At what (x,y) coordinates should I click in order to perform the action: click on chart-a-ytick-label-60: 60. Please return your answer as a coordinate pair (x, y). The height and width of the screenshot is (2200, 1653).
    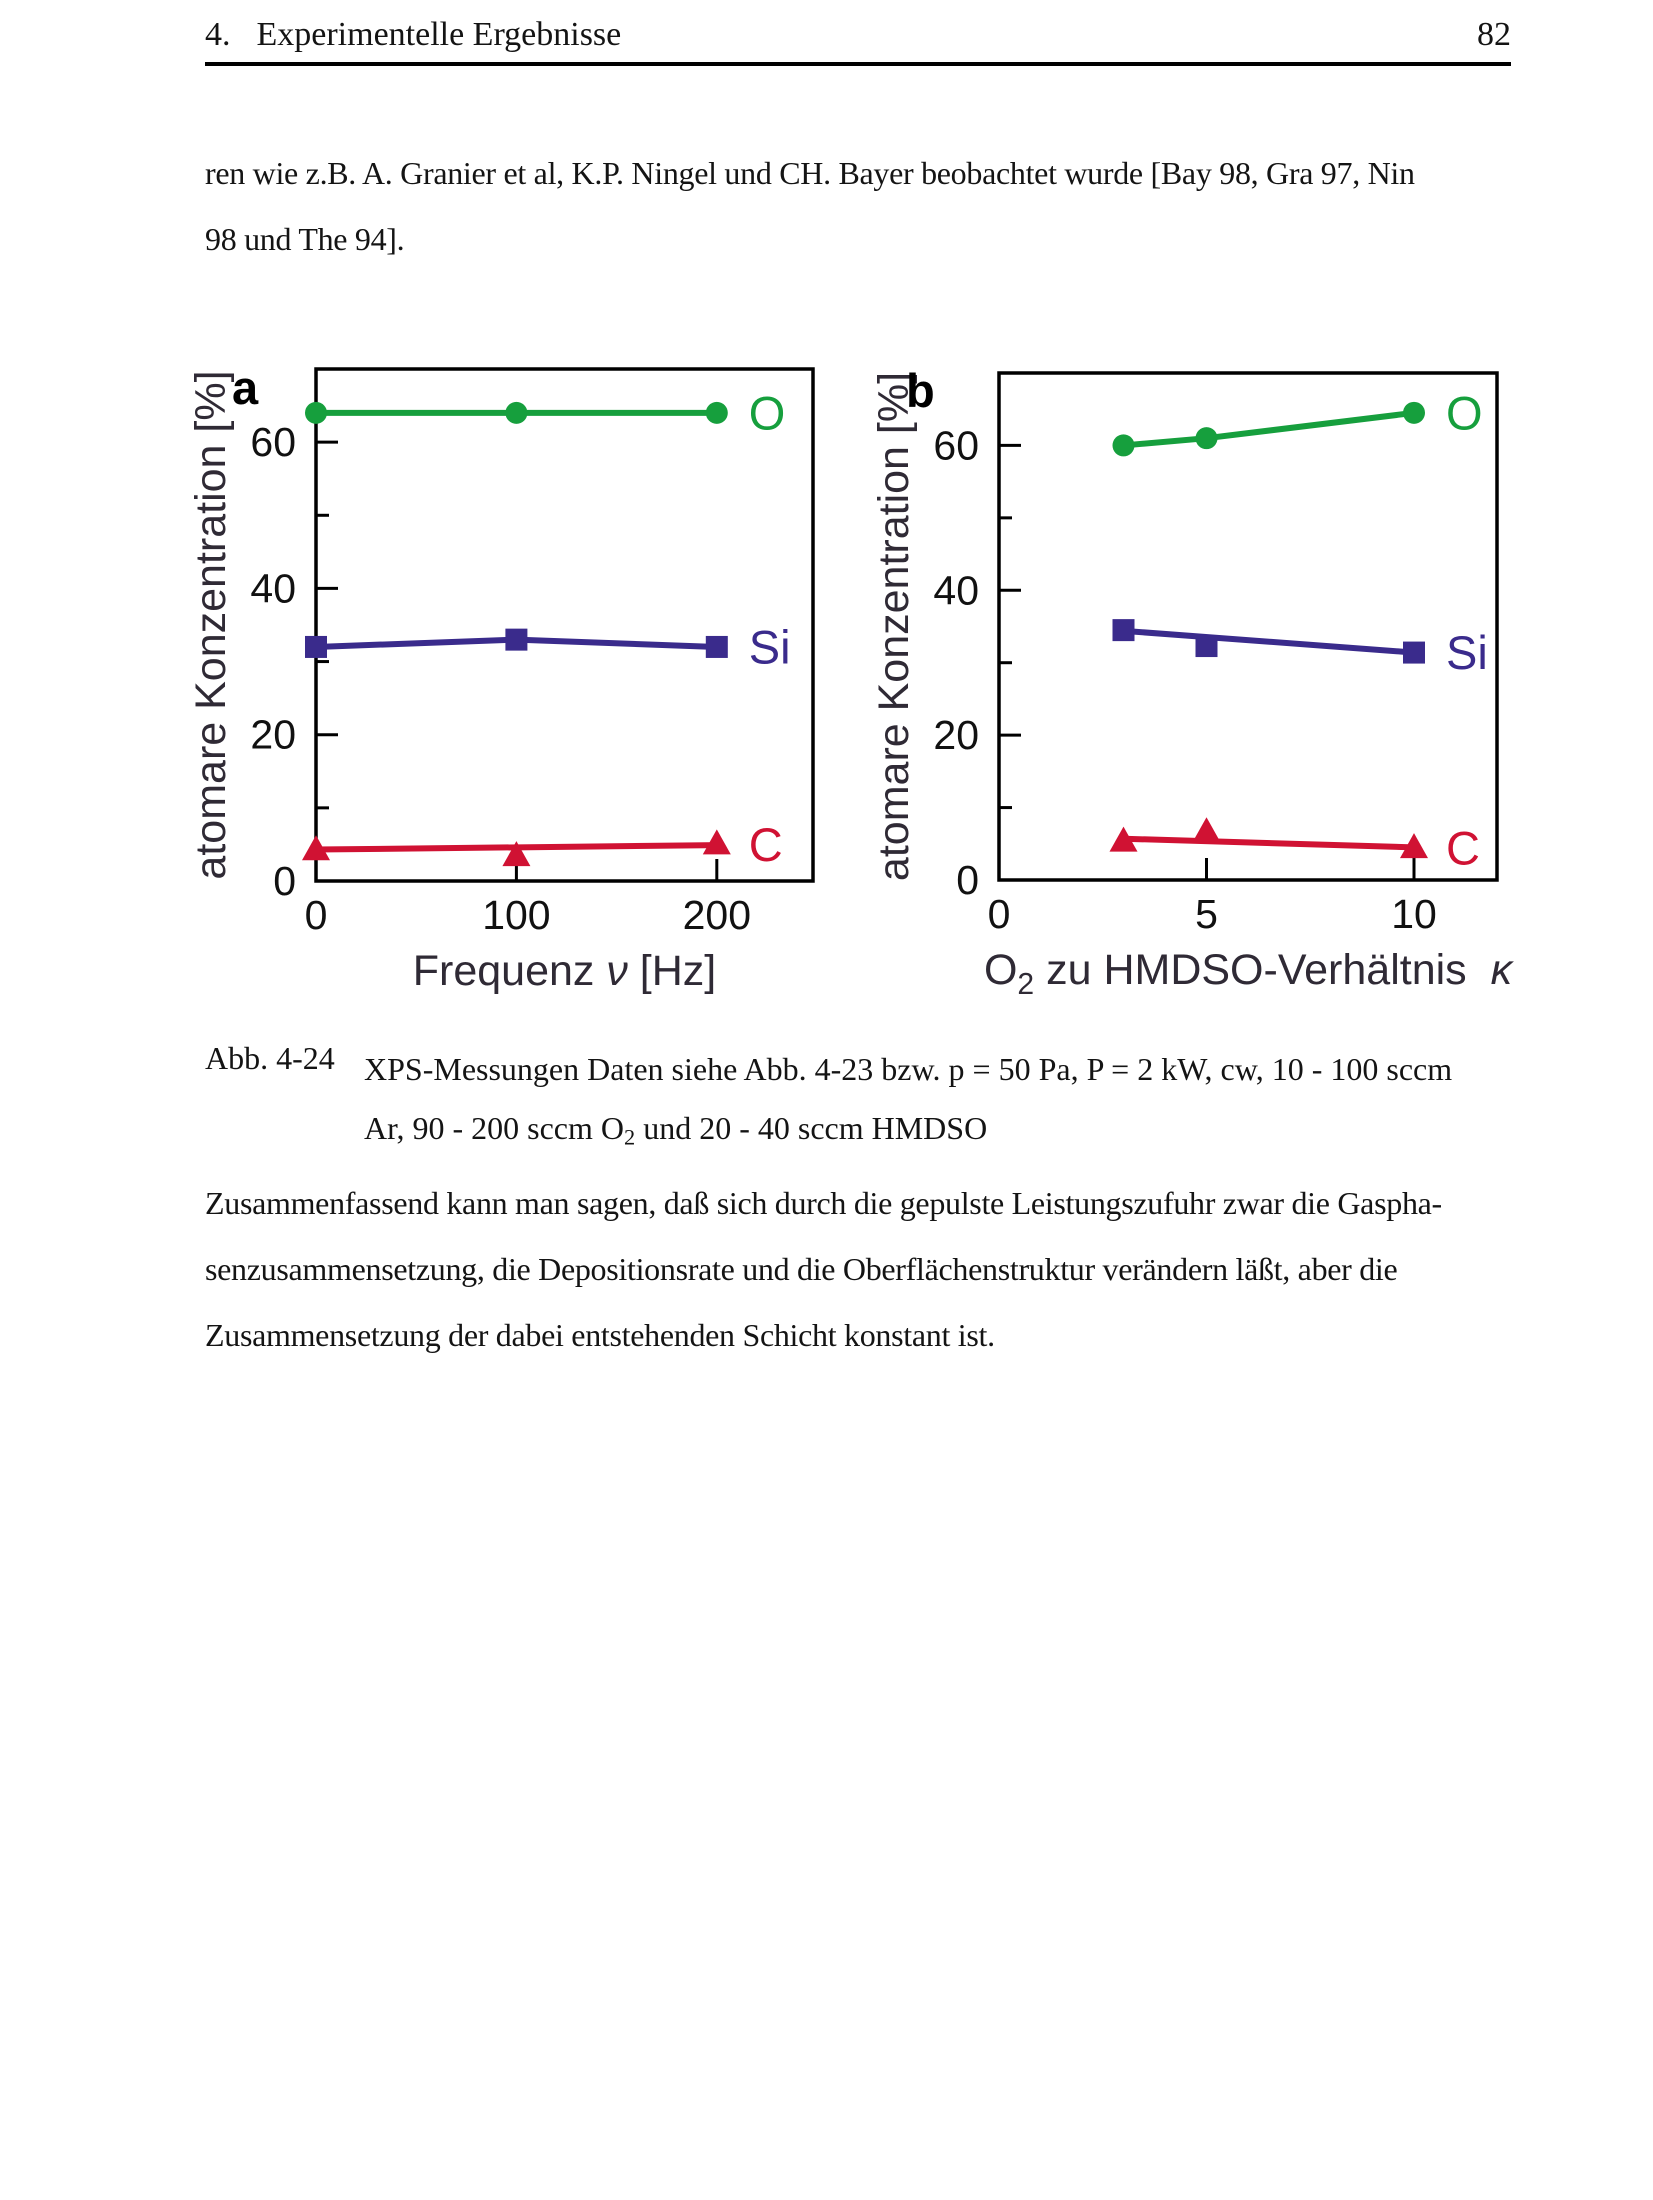
    Looking at the image, I should click on (273, 442).